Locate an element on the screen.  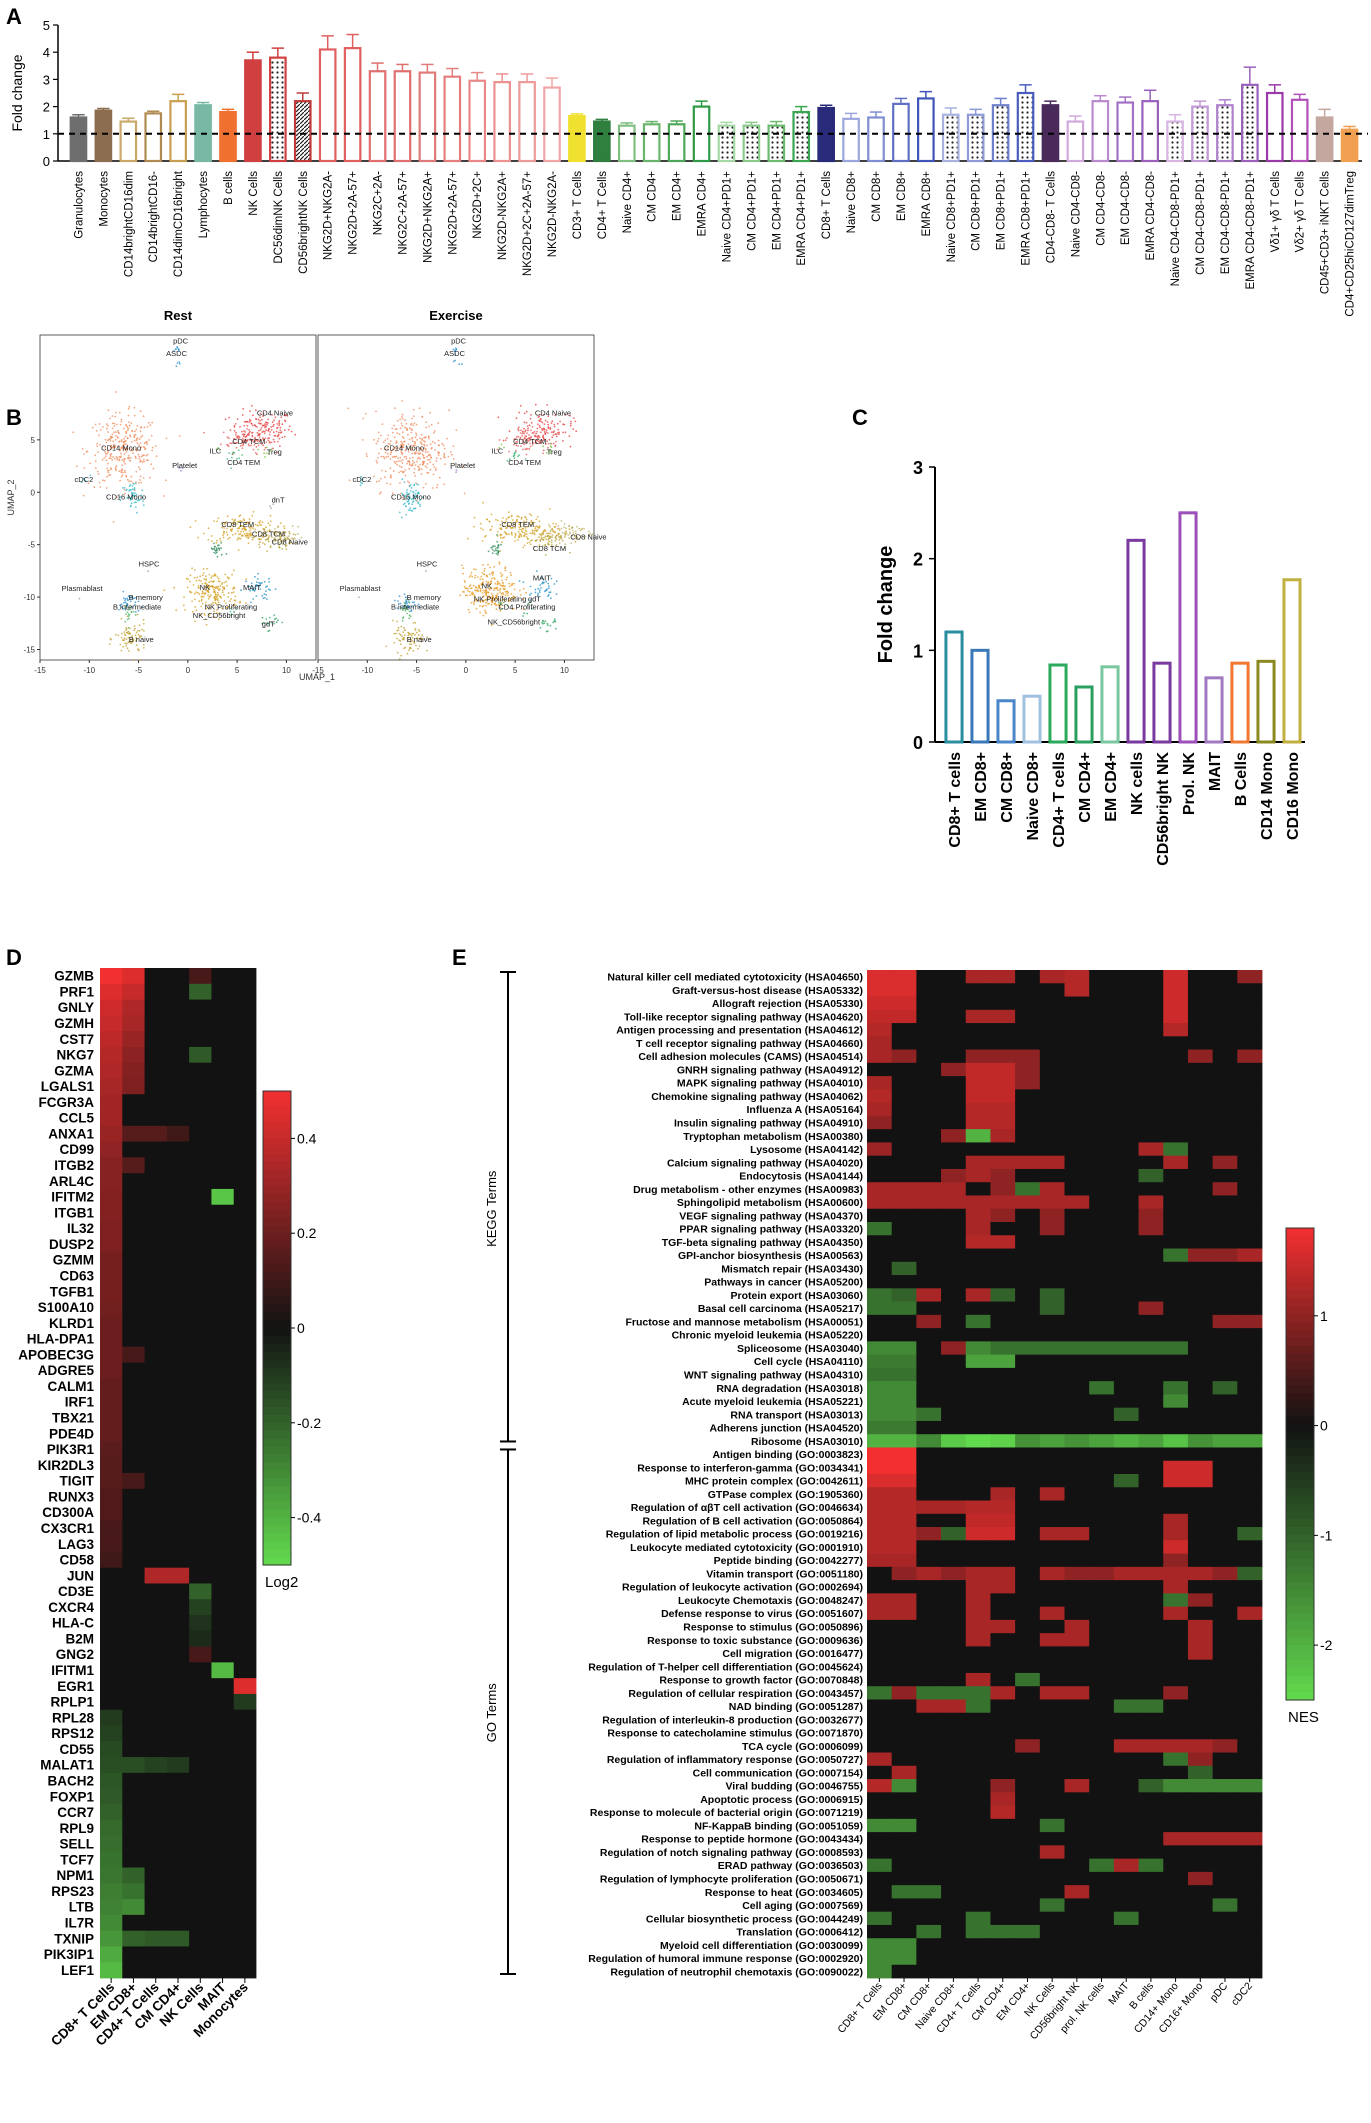
b-cluster-nk-cd56bright is located at coordinates (548, 625).